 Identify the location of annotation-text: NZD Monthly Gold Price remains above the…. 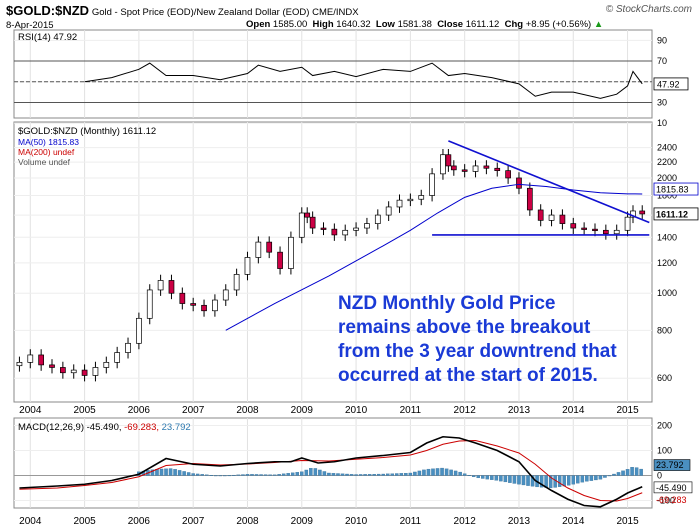
(488, 340).